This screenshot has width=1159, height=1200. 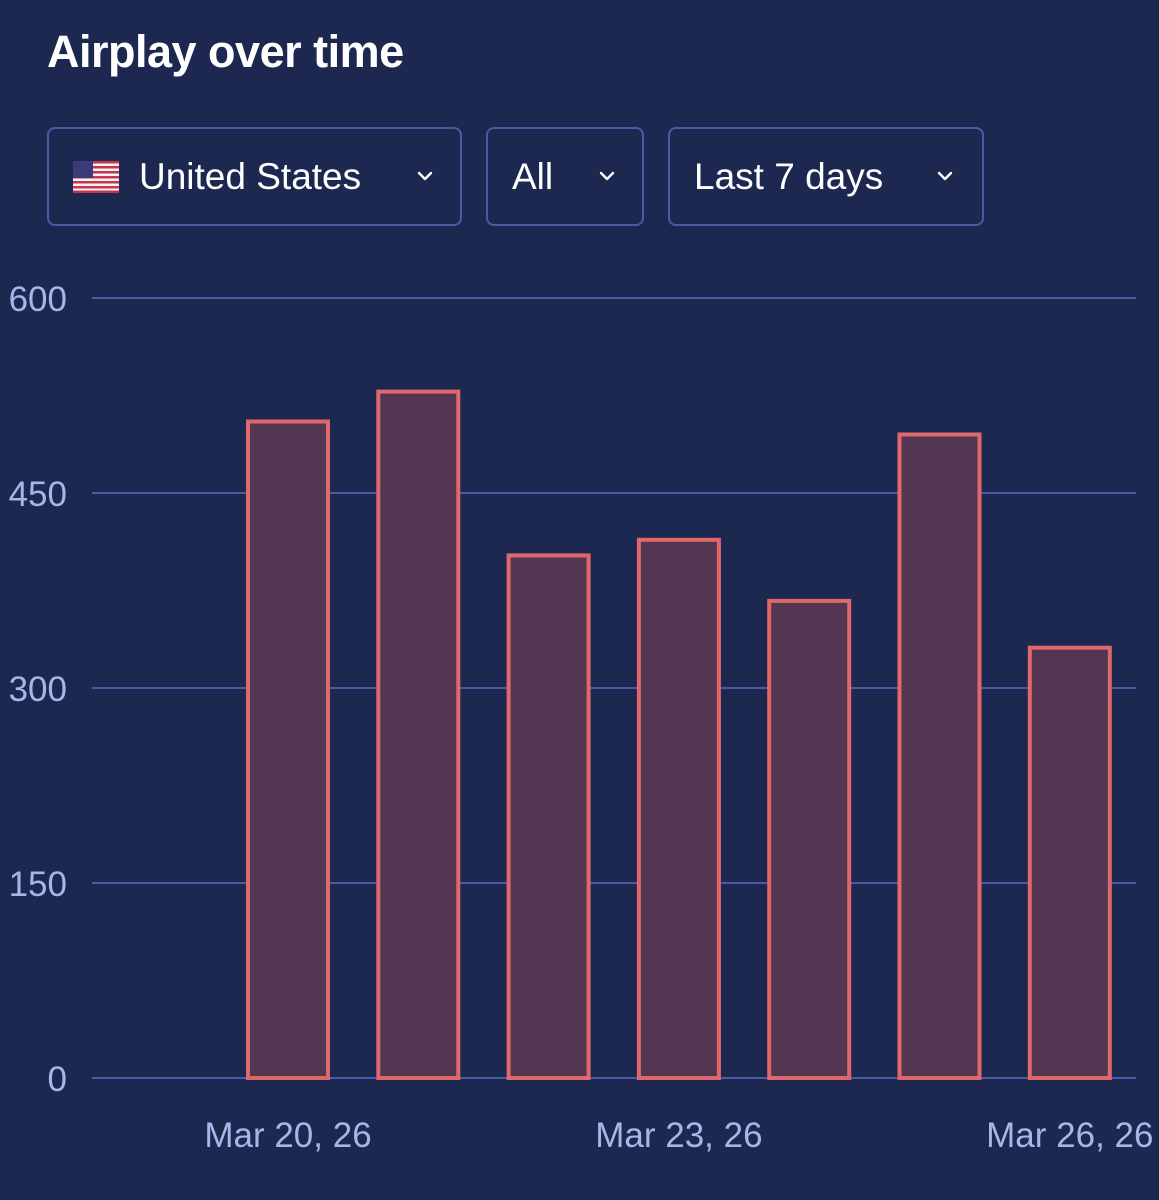 I want to click on country-dropdown-label: United States, so click(x=250, y=176).